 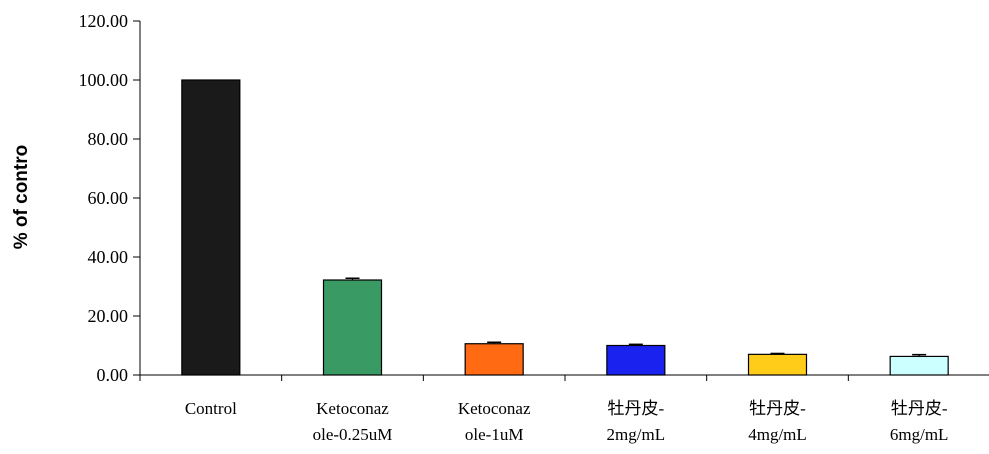 What do you see at coordinates (919, 434) in the screenshot?
I see `x-tick-label: 6mg/mL` at bounding box center [919, 434].